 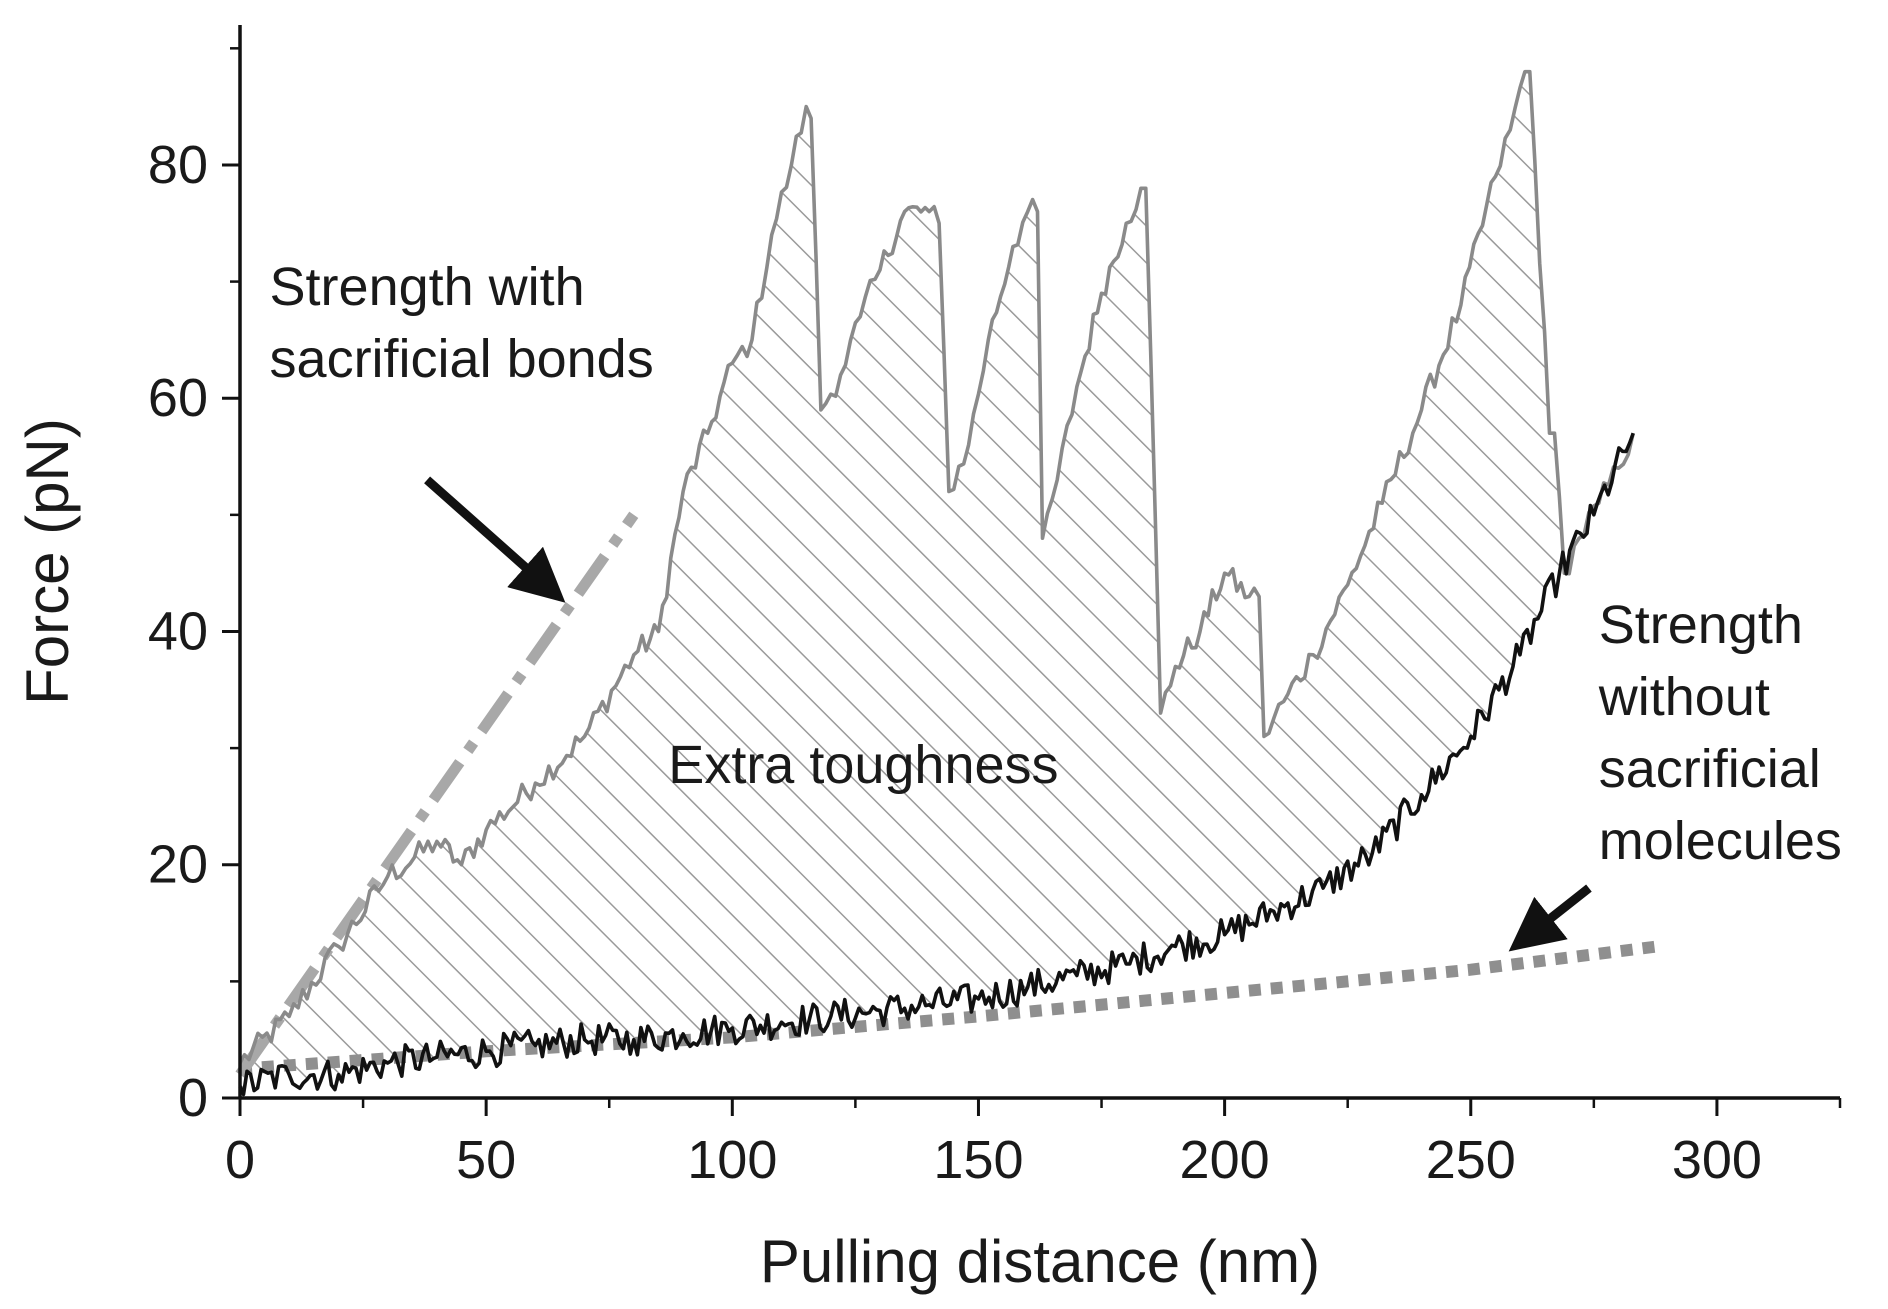 What do you see at coordinates (193, 1098) in the screenshot?
I see `y-tick-label-0: 0` at bounding box center [193, 1098].